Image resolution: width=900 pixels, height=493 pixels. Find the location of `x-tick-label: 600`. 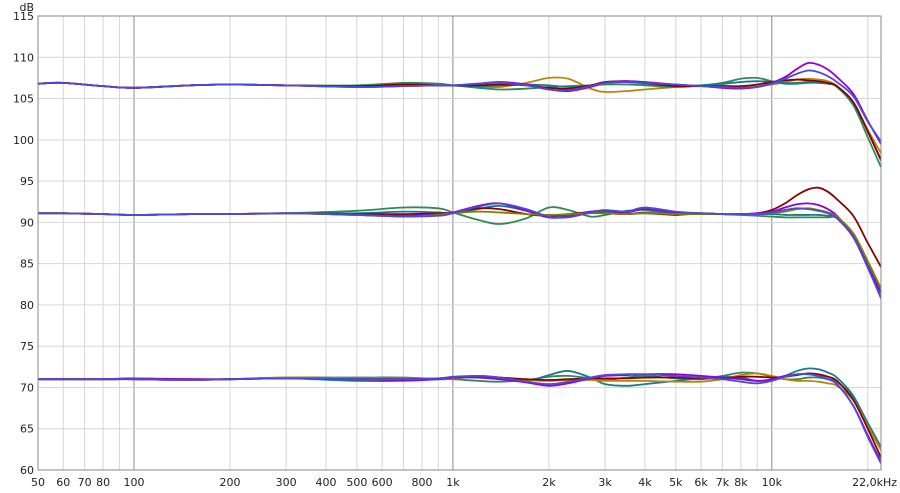

x-tick-label: 600 is located at coordinates (382, 482).